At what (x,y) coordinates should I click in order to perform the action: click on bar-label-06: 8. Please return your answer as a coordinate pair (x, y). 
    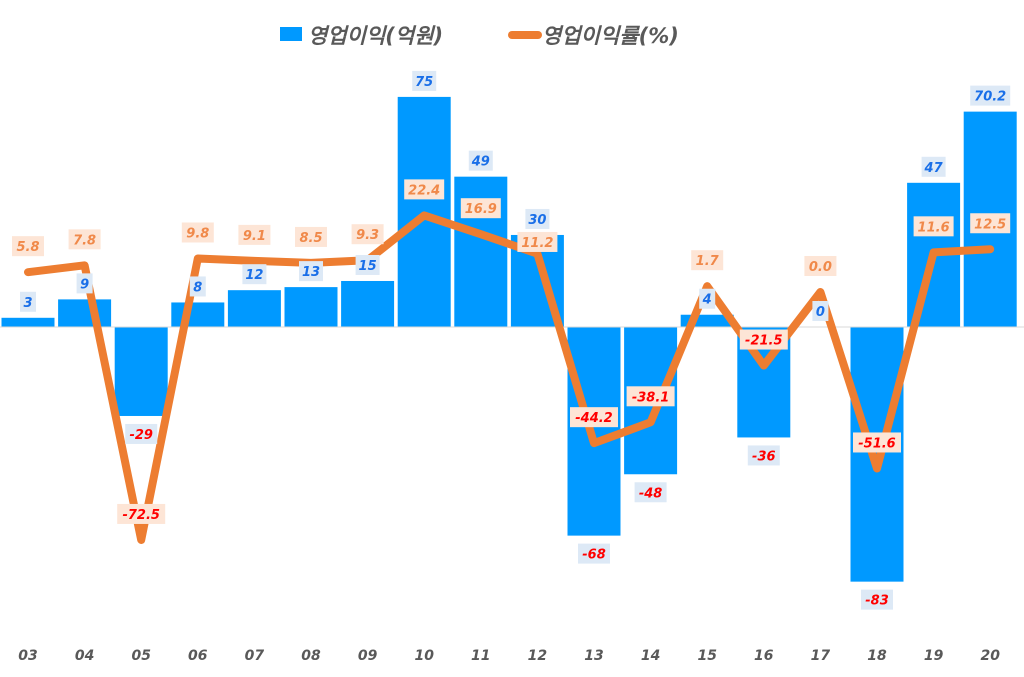
    Looking at the image, I should click on (197, 286).